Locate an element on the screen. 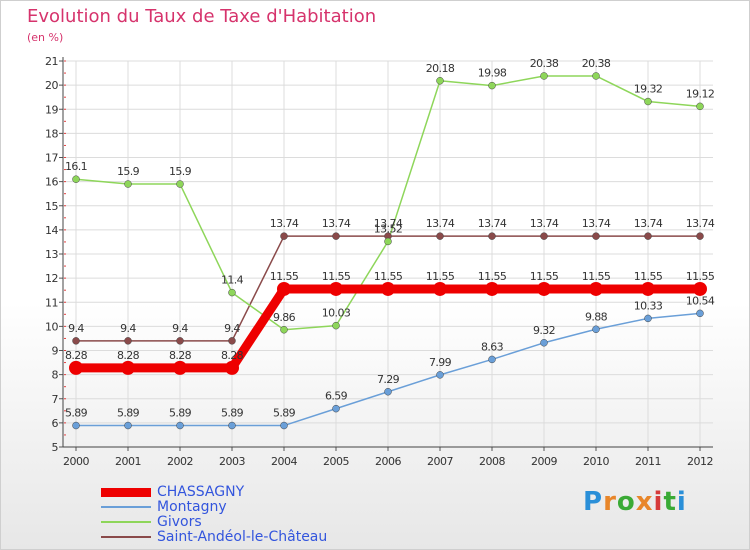  data-label-montagny: 9.88 is located at coordinates (596, 316).